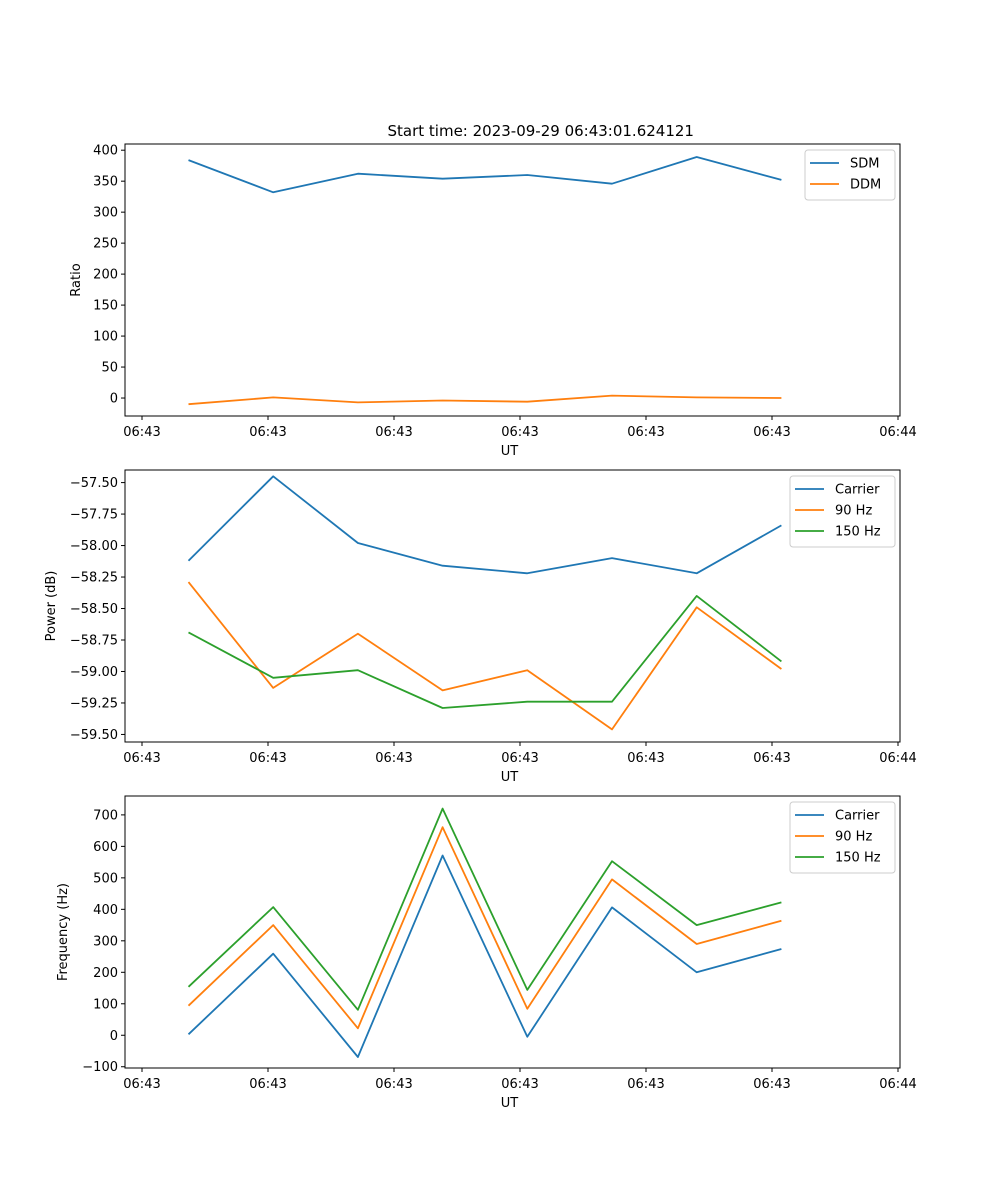 The height and width of the screenshot is (1200, 1000). I want to click on y-tick-label: −100, so click(100, 1067).